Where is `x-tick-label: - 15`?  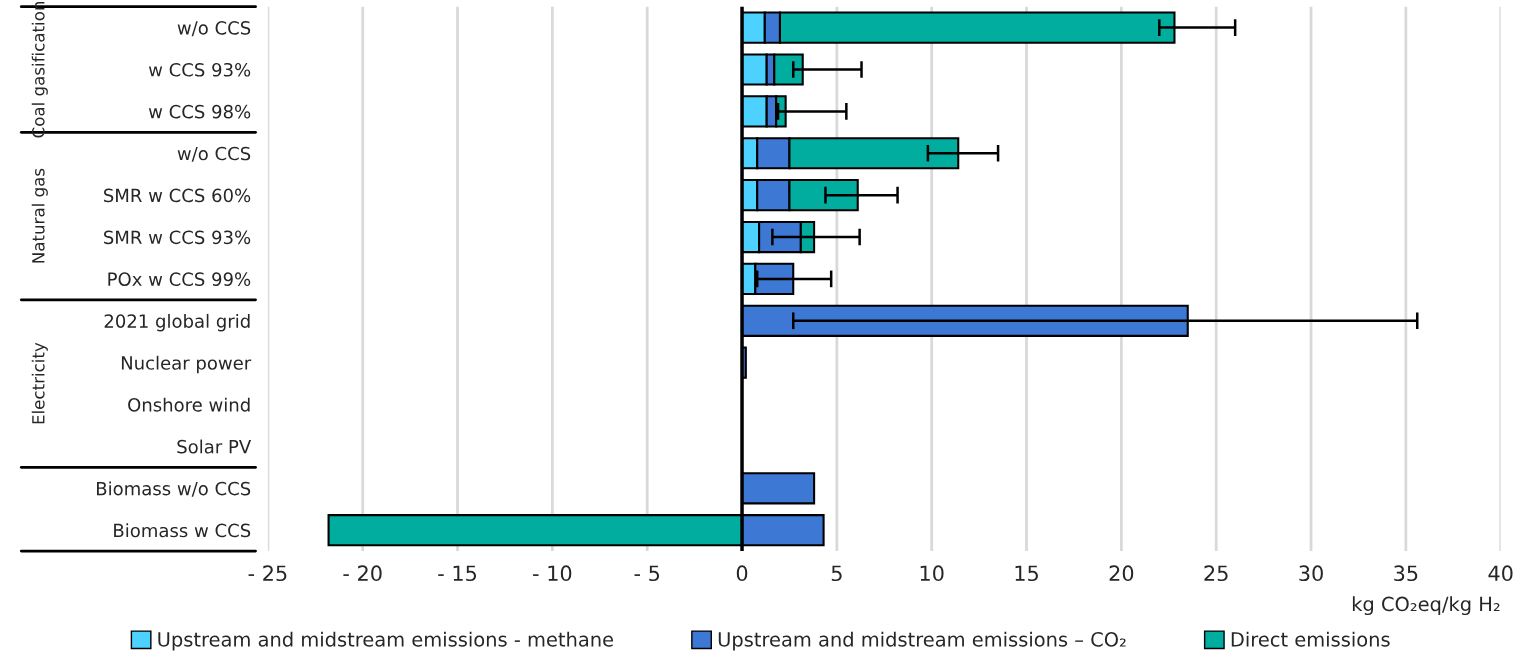 x-tick-label: - 15 is located at coordinates (457, 573).